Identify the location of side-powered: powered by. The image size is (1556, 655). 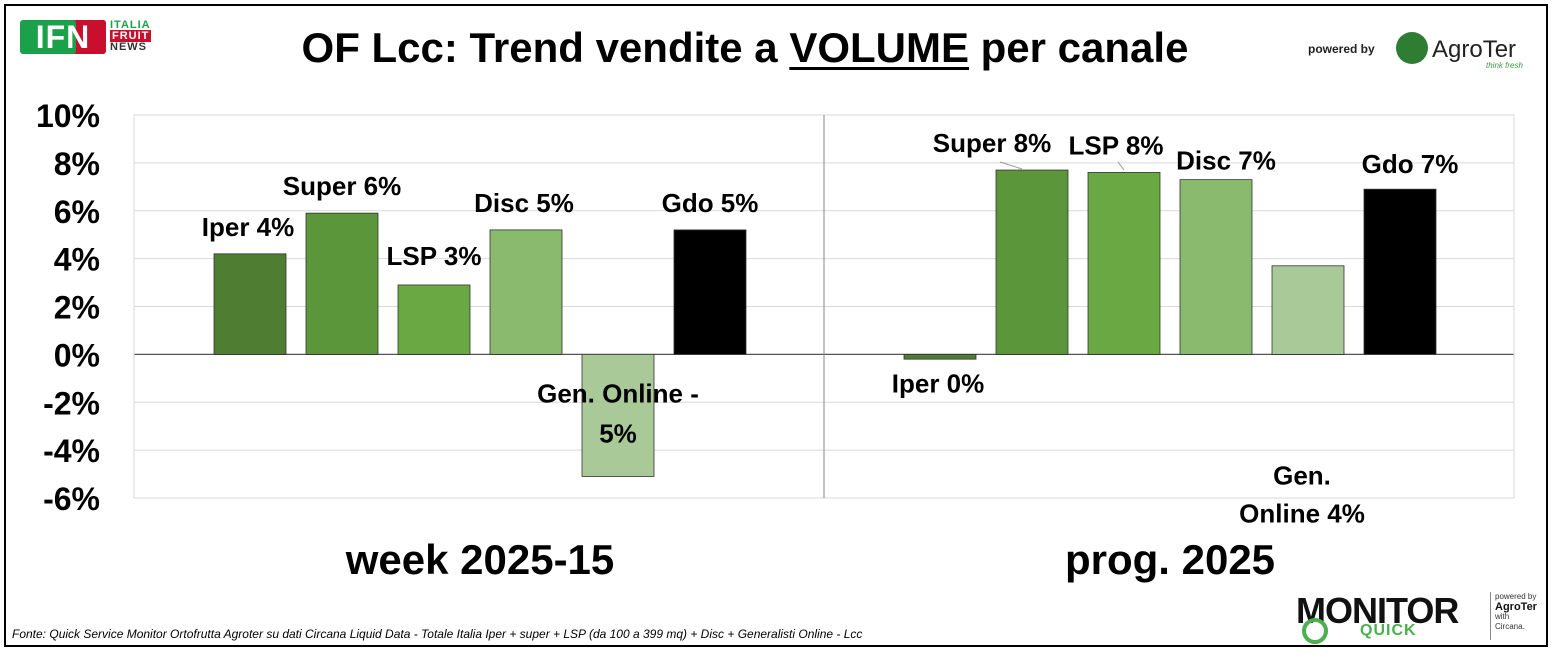
(1516, 596).